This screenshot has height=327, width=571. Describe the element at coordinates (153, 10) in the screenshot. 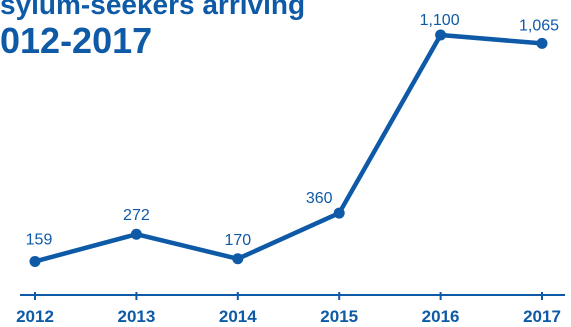

I see `chart-title-line-1: sylum-seekers arriving` at that location.